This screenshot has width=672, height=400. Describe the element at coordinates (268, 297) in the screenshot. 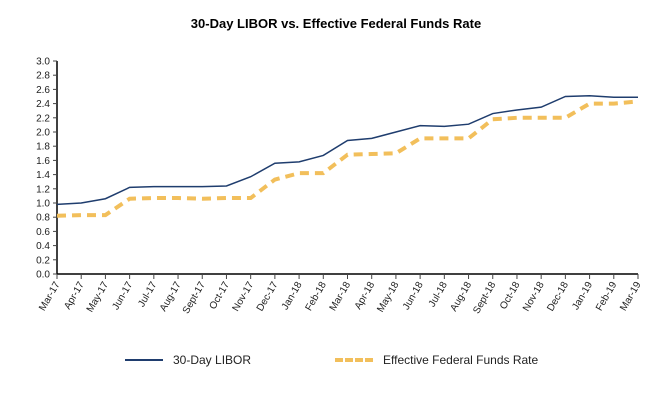

I see `x-tick-label: Dec-17` at that location.